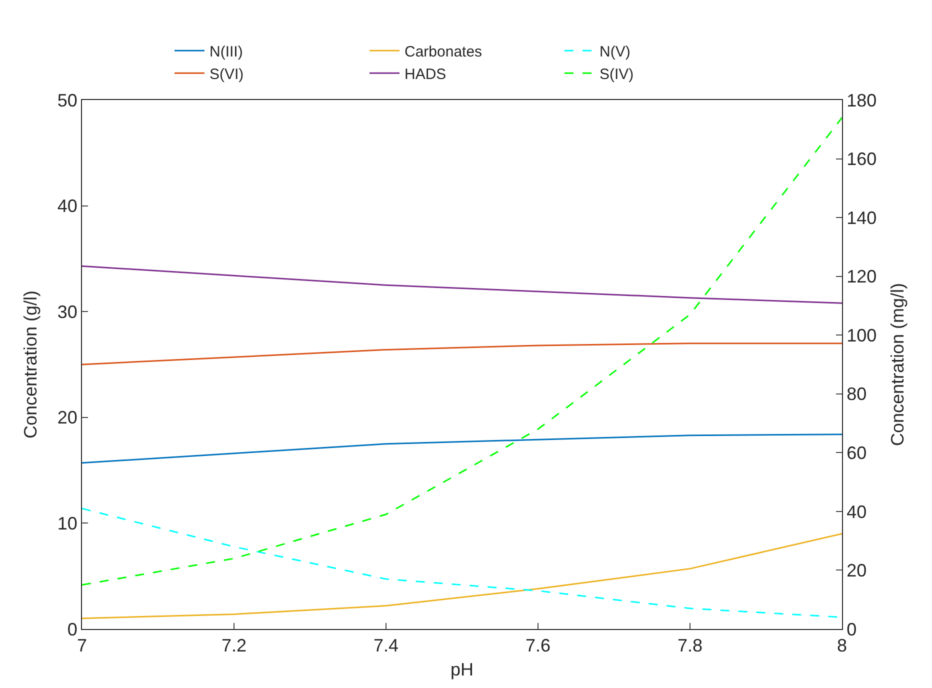 The height and width of the screenshot is (688, 932). Describe the element at coordinates (72, 629) in the screenshot. I see `y-tick-label: 0` at that location.